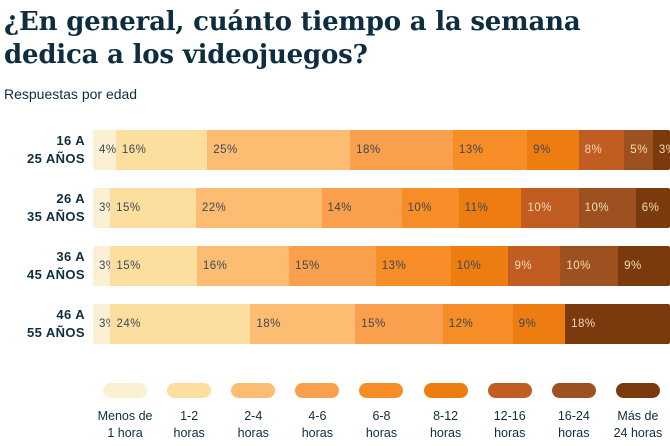 The height and width of the screenshot is (446, 670). I want to click on age-group-label: 46 A 55 AÑOS, so click(44, 324).